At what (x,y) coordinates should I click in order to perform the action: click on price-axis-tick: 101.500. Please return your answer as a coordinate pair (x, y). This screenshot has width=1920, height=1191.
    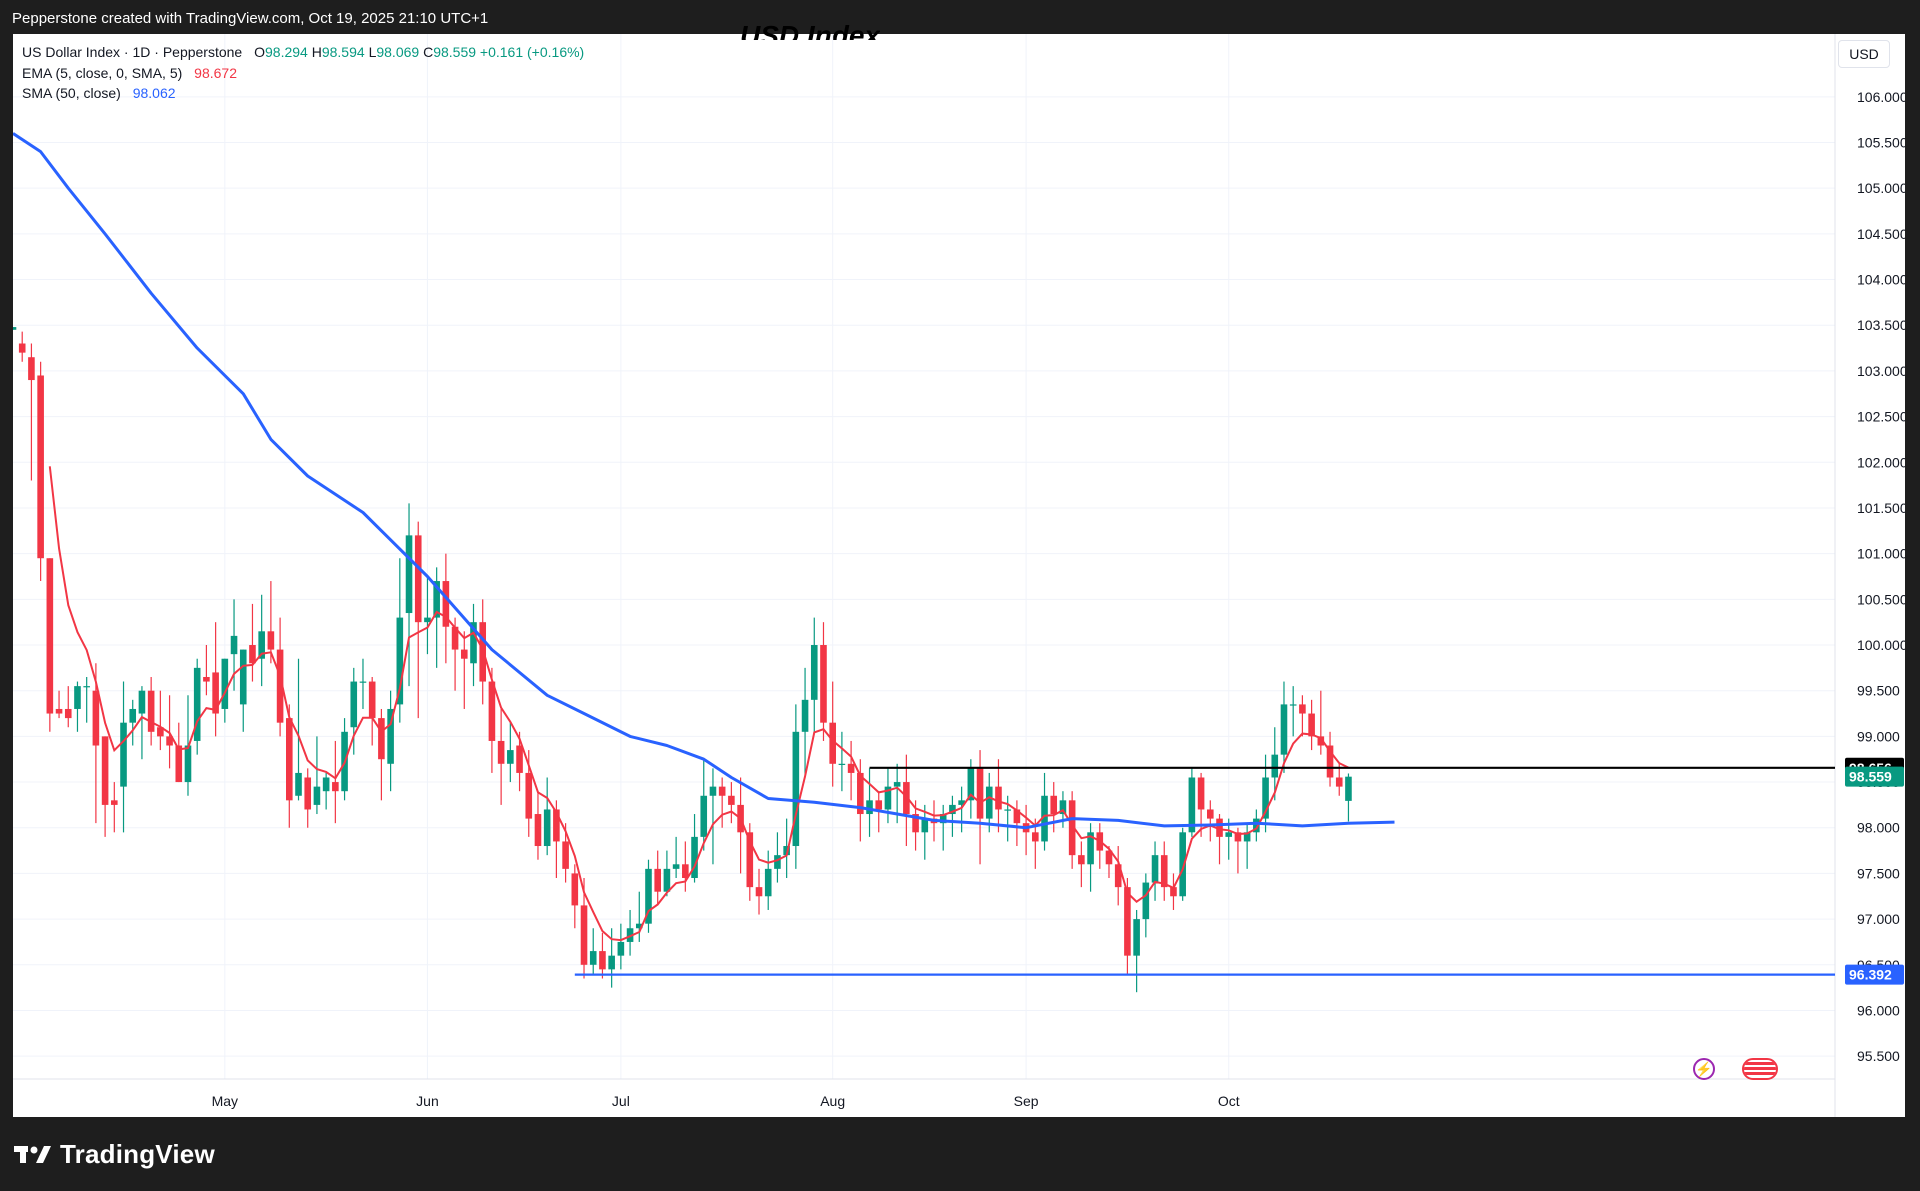
    Looking at the image, I should click on (1881, 508).